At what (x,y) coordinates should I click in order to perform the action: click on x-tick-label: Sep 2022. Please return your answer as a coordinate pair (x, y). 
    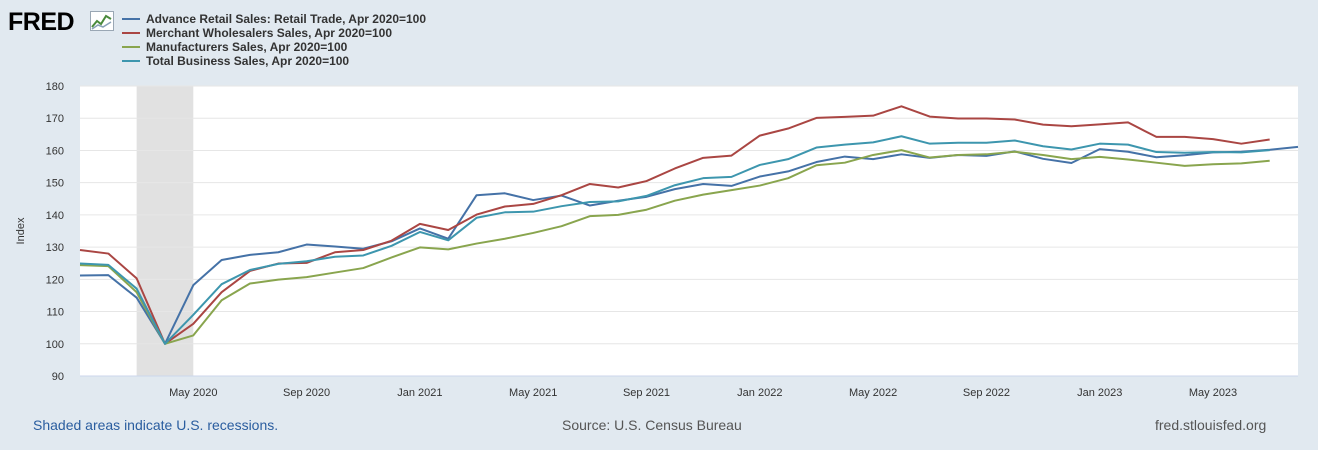
    Looking at the image, I should click on (986, 393).